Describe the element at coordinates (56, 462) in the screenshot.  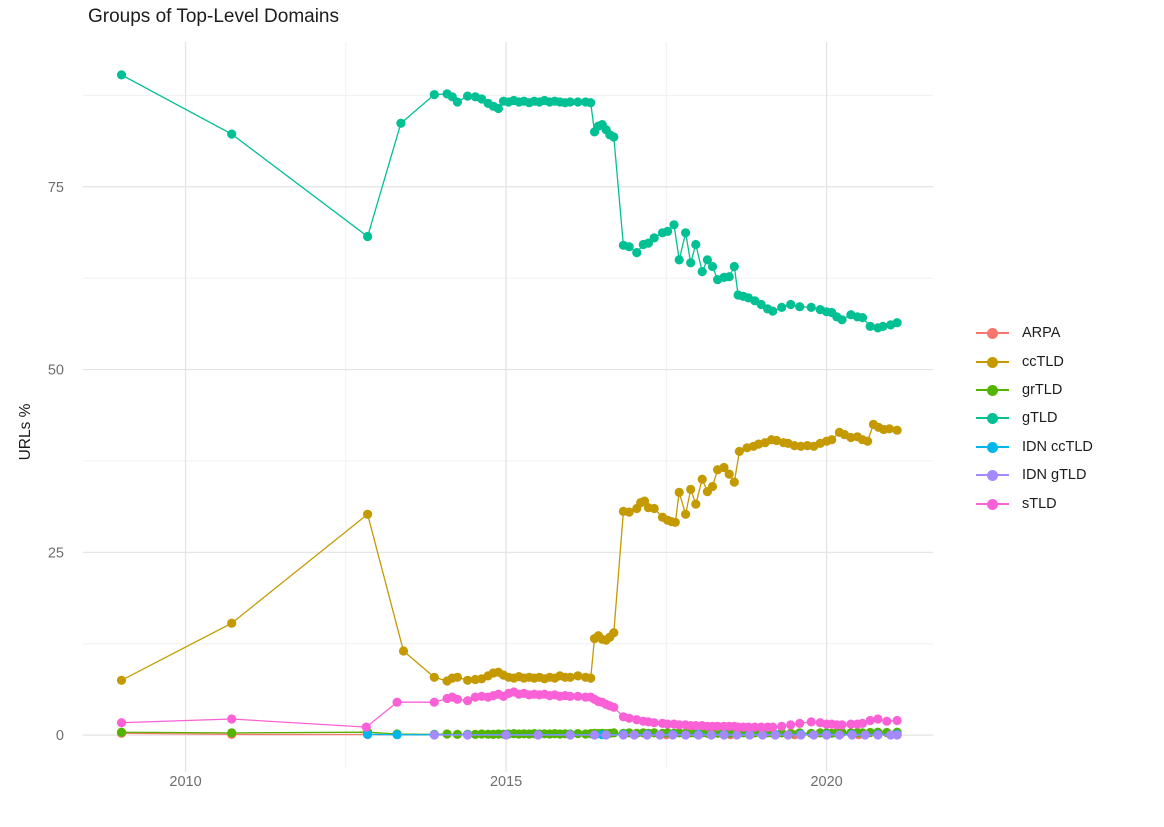
I see `y-axis-tick-labels: 0 25 50 75` at that location.